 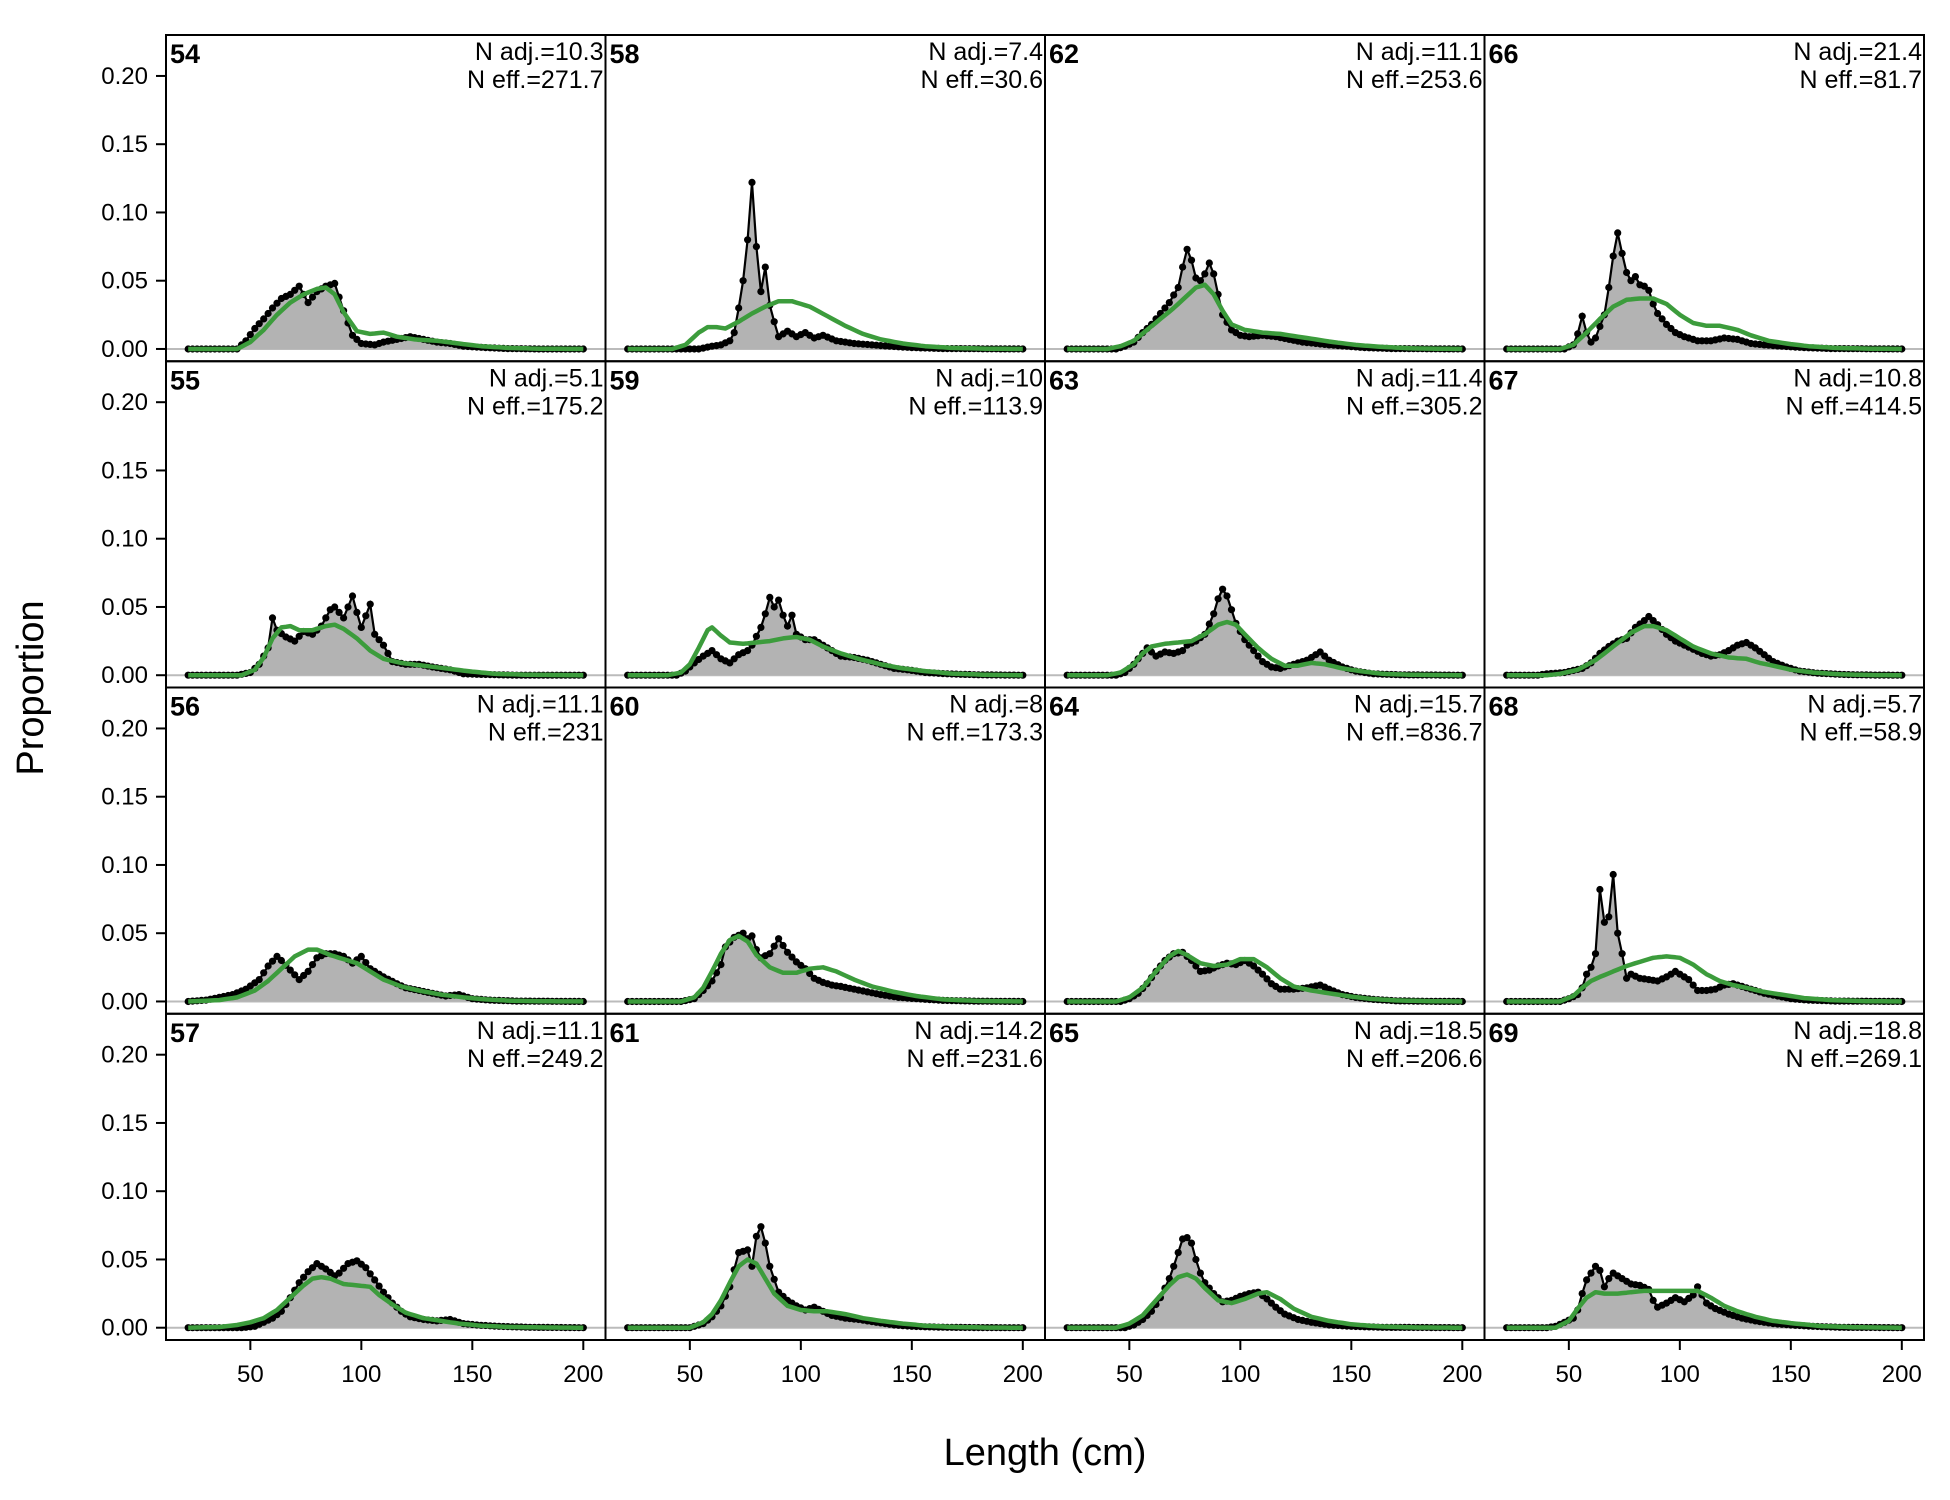 I want to click on observed-line, so click(x=825, y=266).